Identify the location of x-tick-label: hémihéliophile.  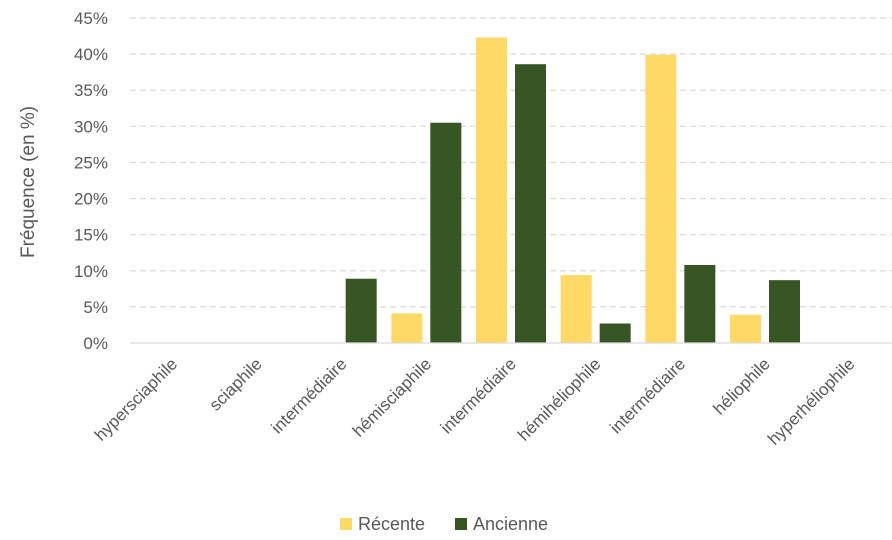
(559, 399).